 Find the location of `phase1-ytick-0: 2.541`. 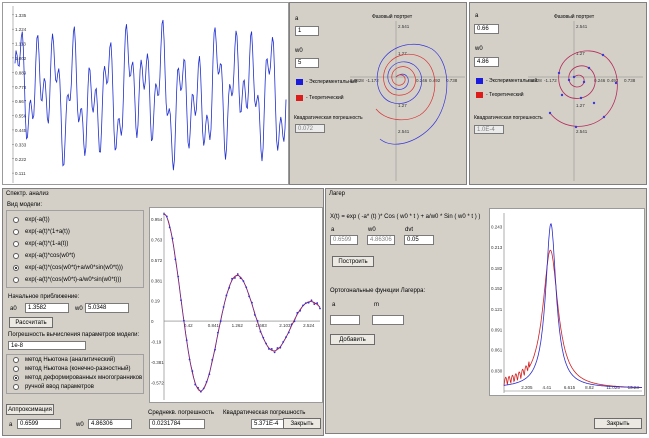

phase1-ytick-0: 2.541 is located at coordinates (404, 26).